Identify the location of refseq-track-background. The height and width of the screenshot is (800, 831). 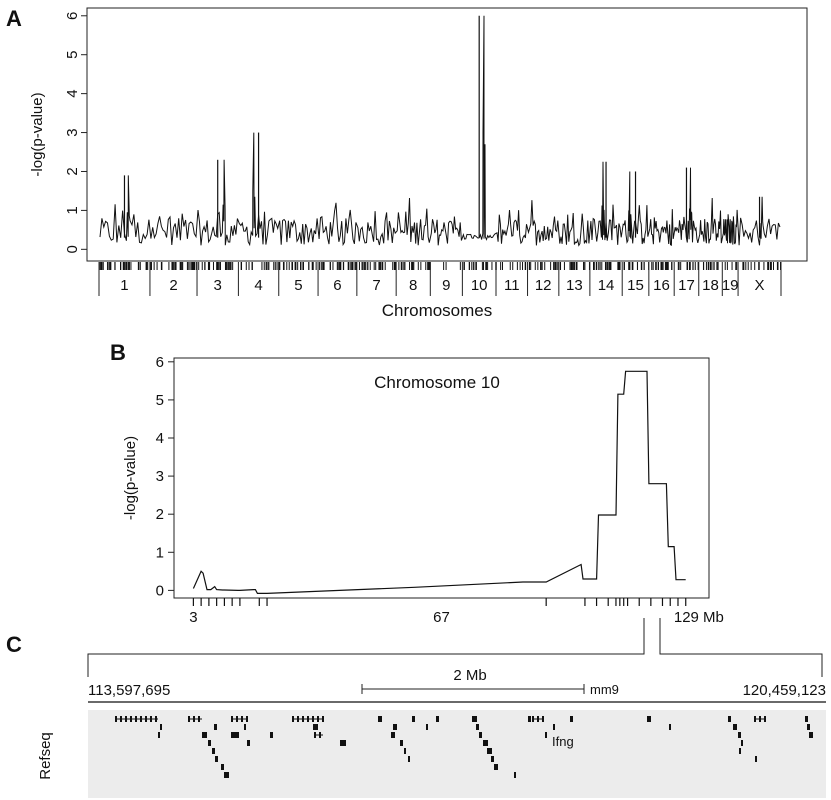
(457, 754).